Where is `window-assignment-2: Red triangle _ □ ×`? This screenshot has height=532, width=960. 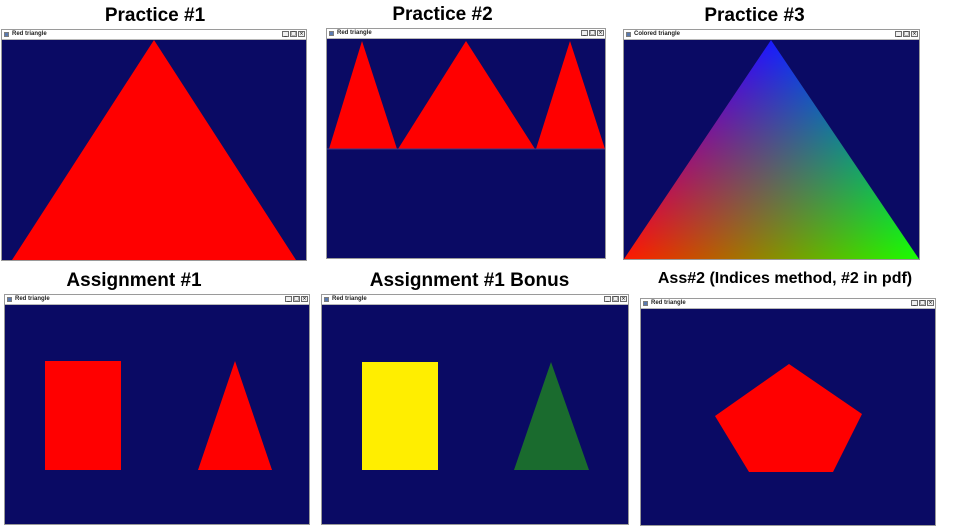 window-assignment-2: Red triangle _ □ × is located at coordinates (788, 412).